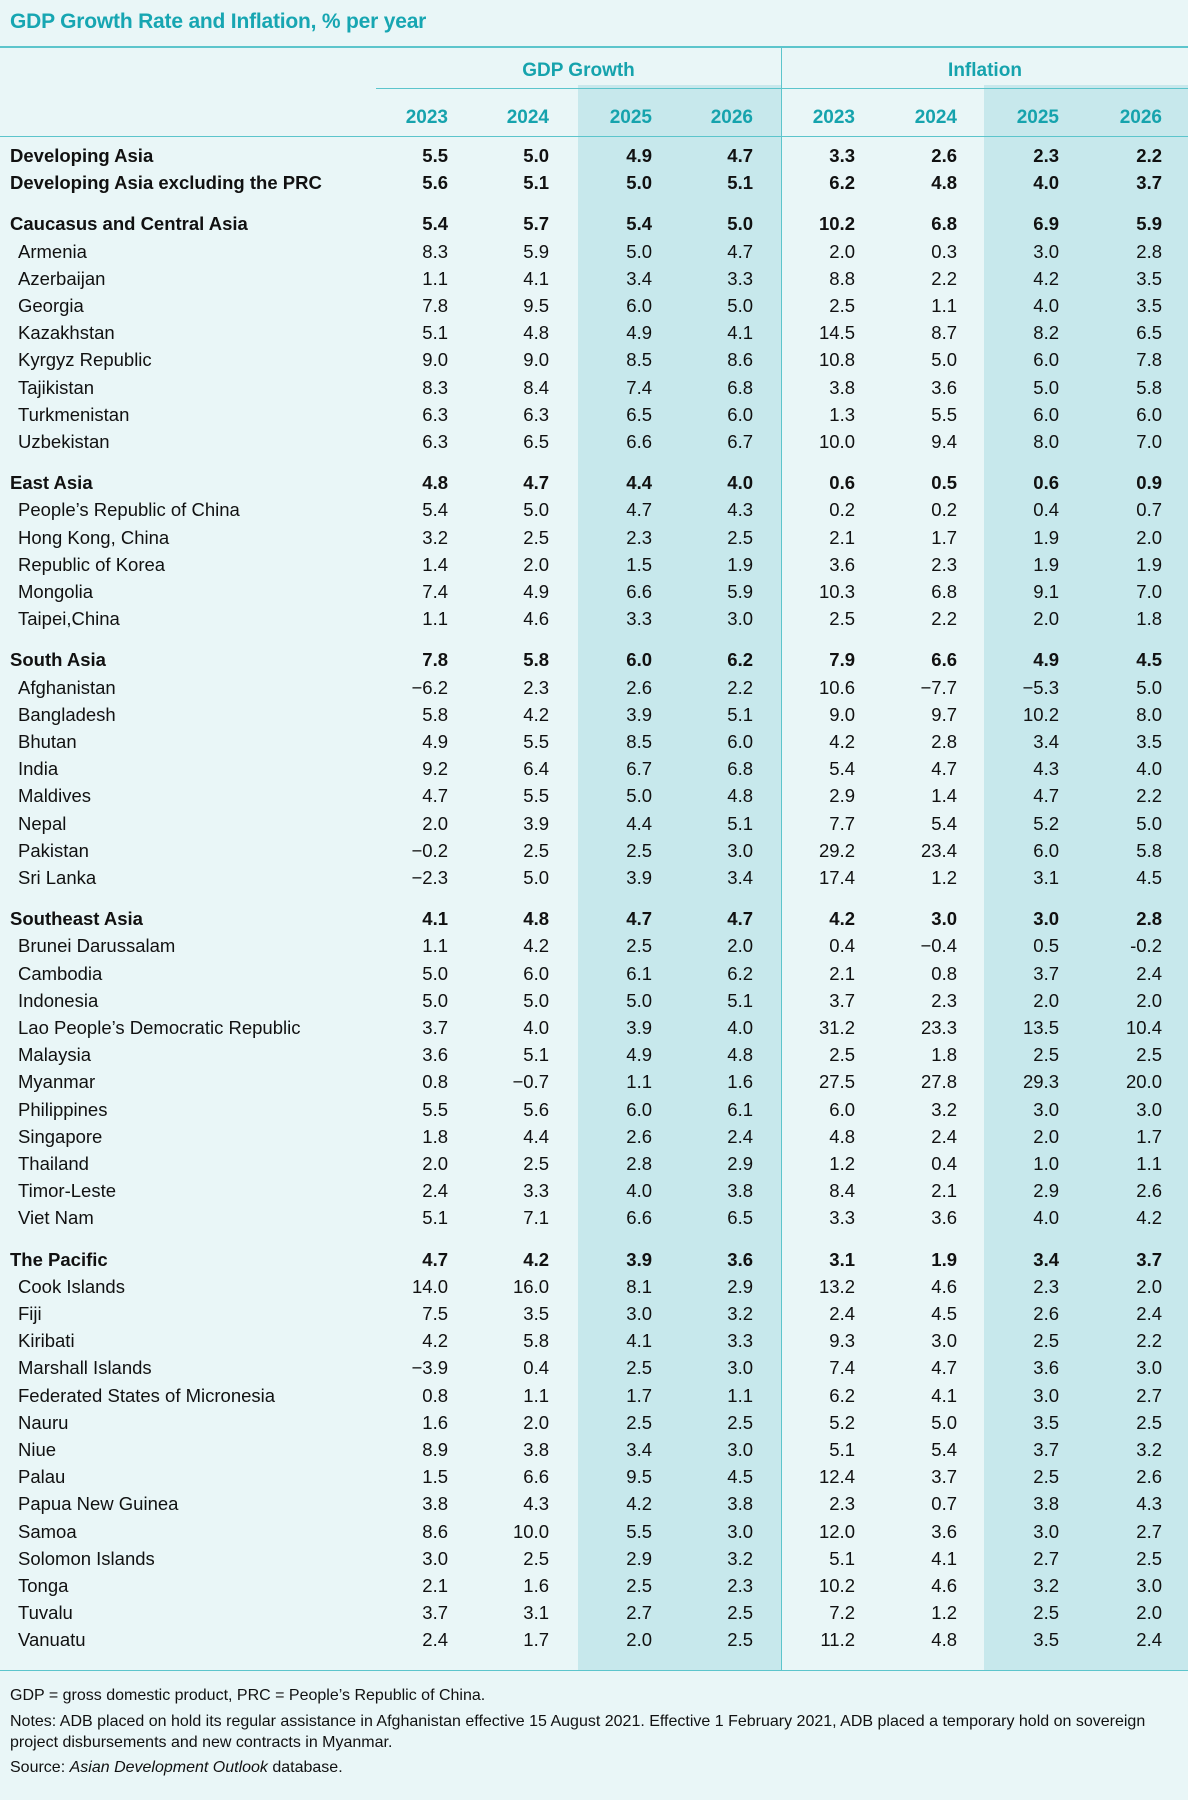 The width and height of the screenshot is (1188, 1800). What do you see at coordinates (1046, 305) in the screenshot?
I see `inflation-2025-cell: 4.0` at bounding box center [1046, 305].